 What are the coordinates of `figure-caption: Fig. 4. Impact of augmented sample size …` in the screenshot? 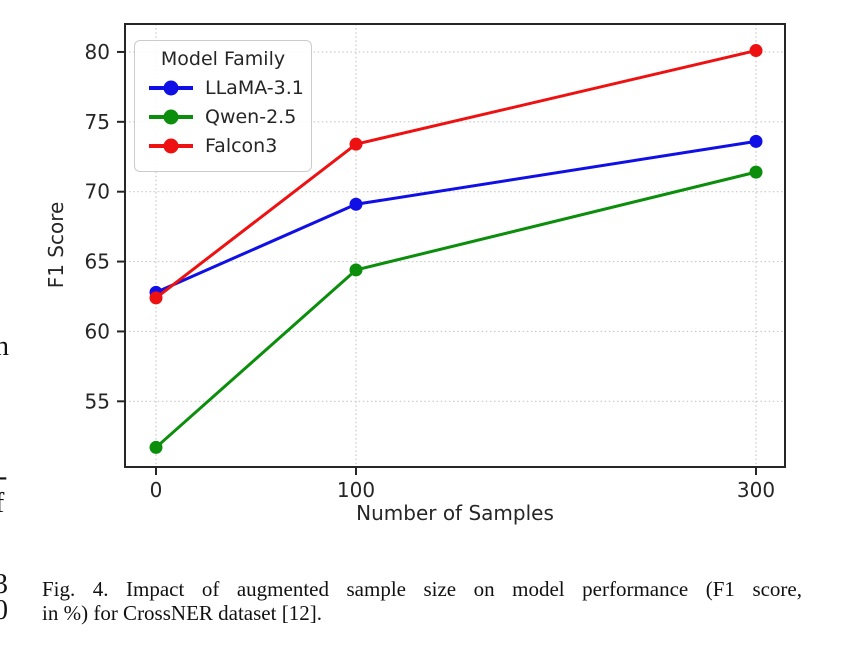 It's located at (422, 601).